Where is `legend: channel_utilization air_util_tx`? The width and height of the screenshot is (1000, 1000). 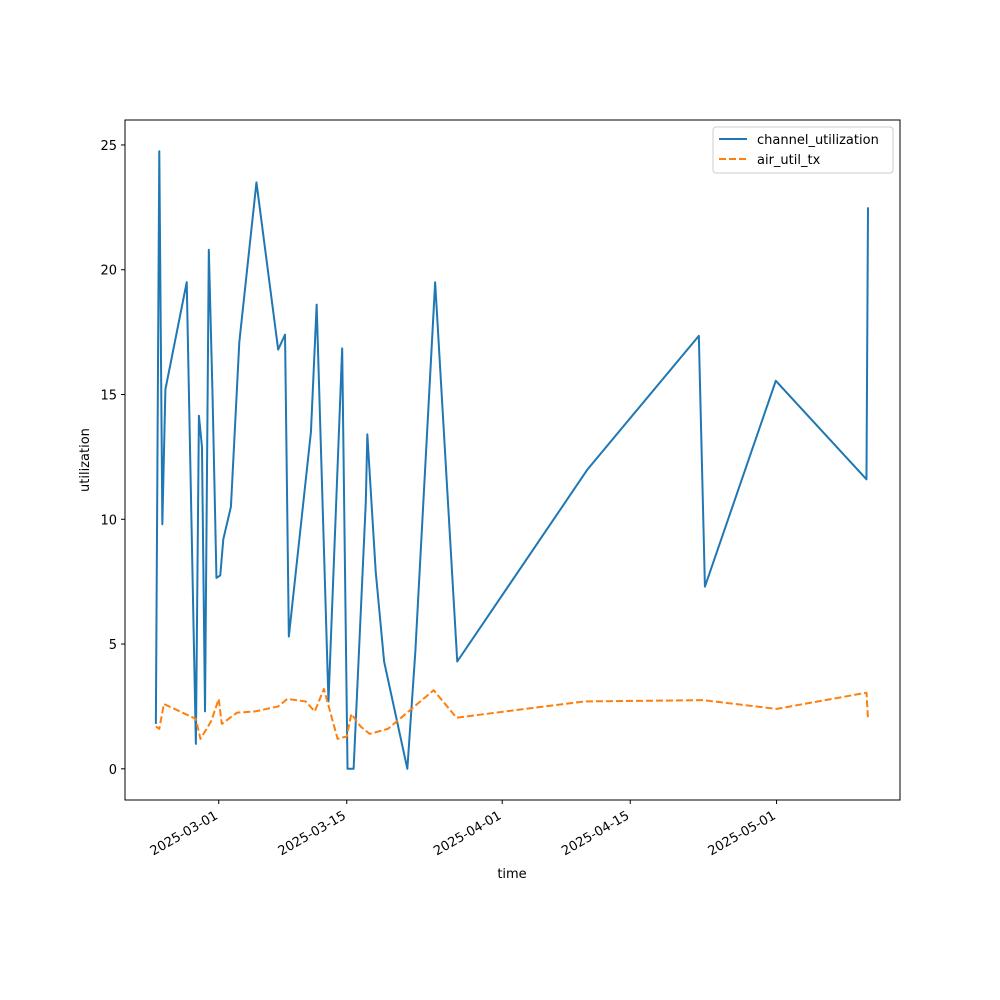 legend: channel_utilization air_util_tx is located at coordinates (803, 150).